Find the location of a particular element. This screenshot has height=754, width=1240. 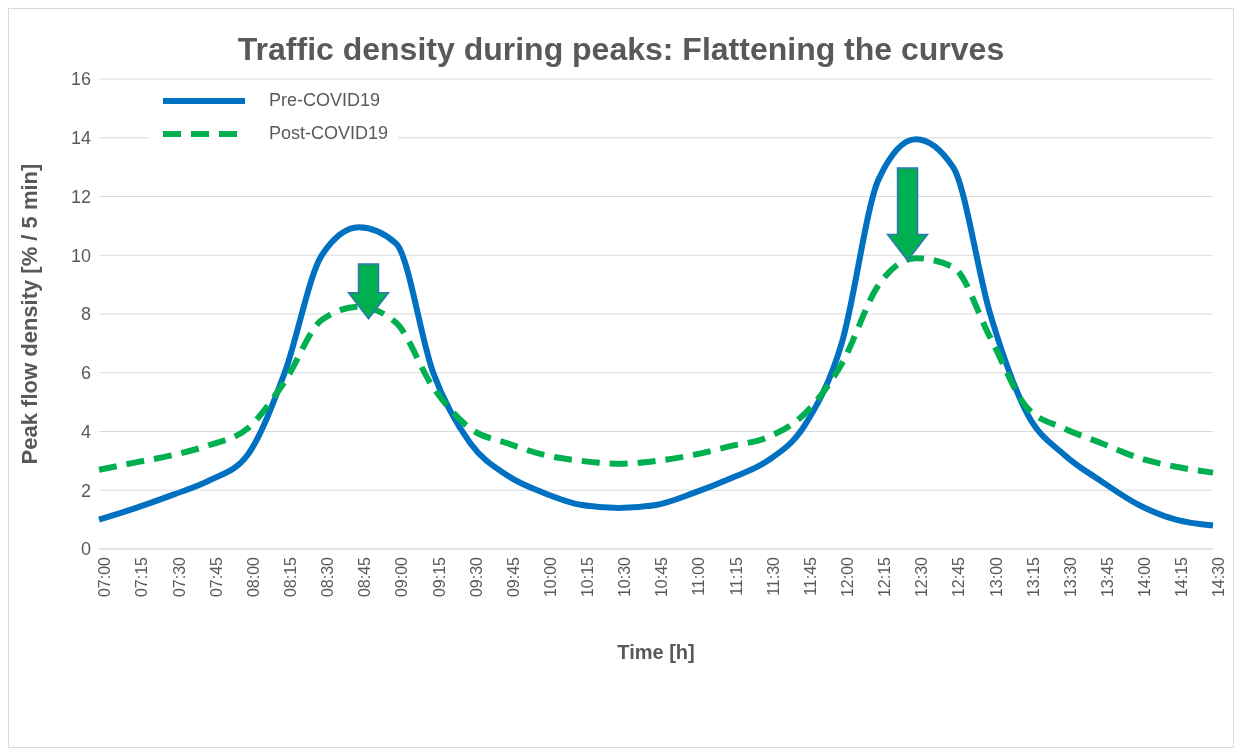

y-tick-label: 10 is located at coordinates (80, 255).